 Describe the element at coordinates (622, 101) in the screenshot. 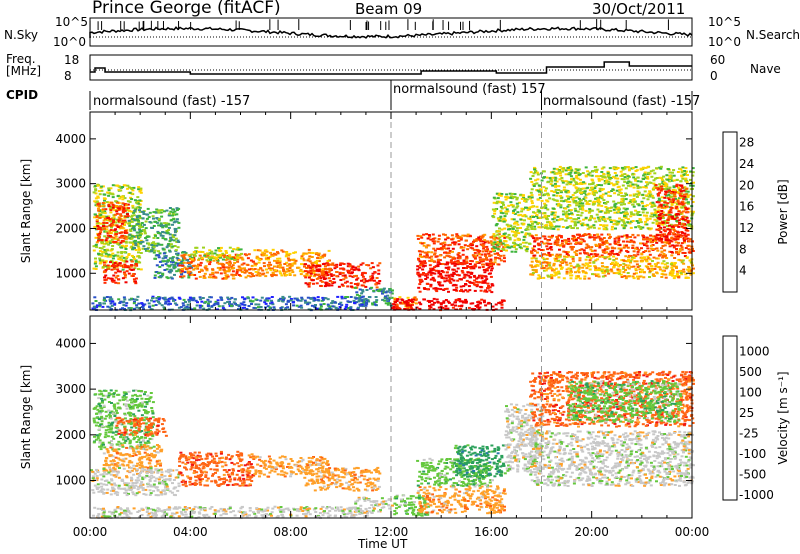

I see `cpid-segment-3: normalsound (fast) -157` at that location.